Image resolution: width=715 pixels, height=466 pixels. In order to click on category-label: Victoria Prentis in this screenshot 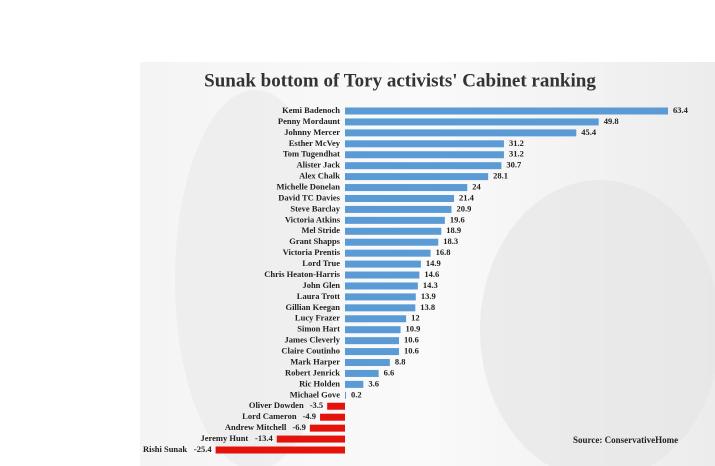, I will do `click(312, 252)`.